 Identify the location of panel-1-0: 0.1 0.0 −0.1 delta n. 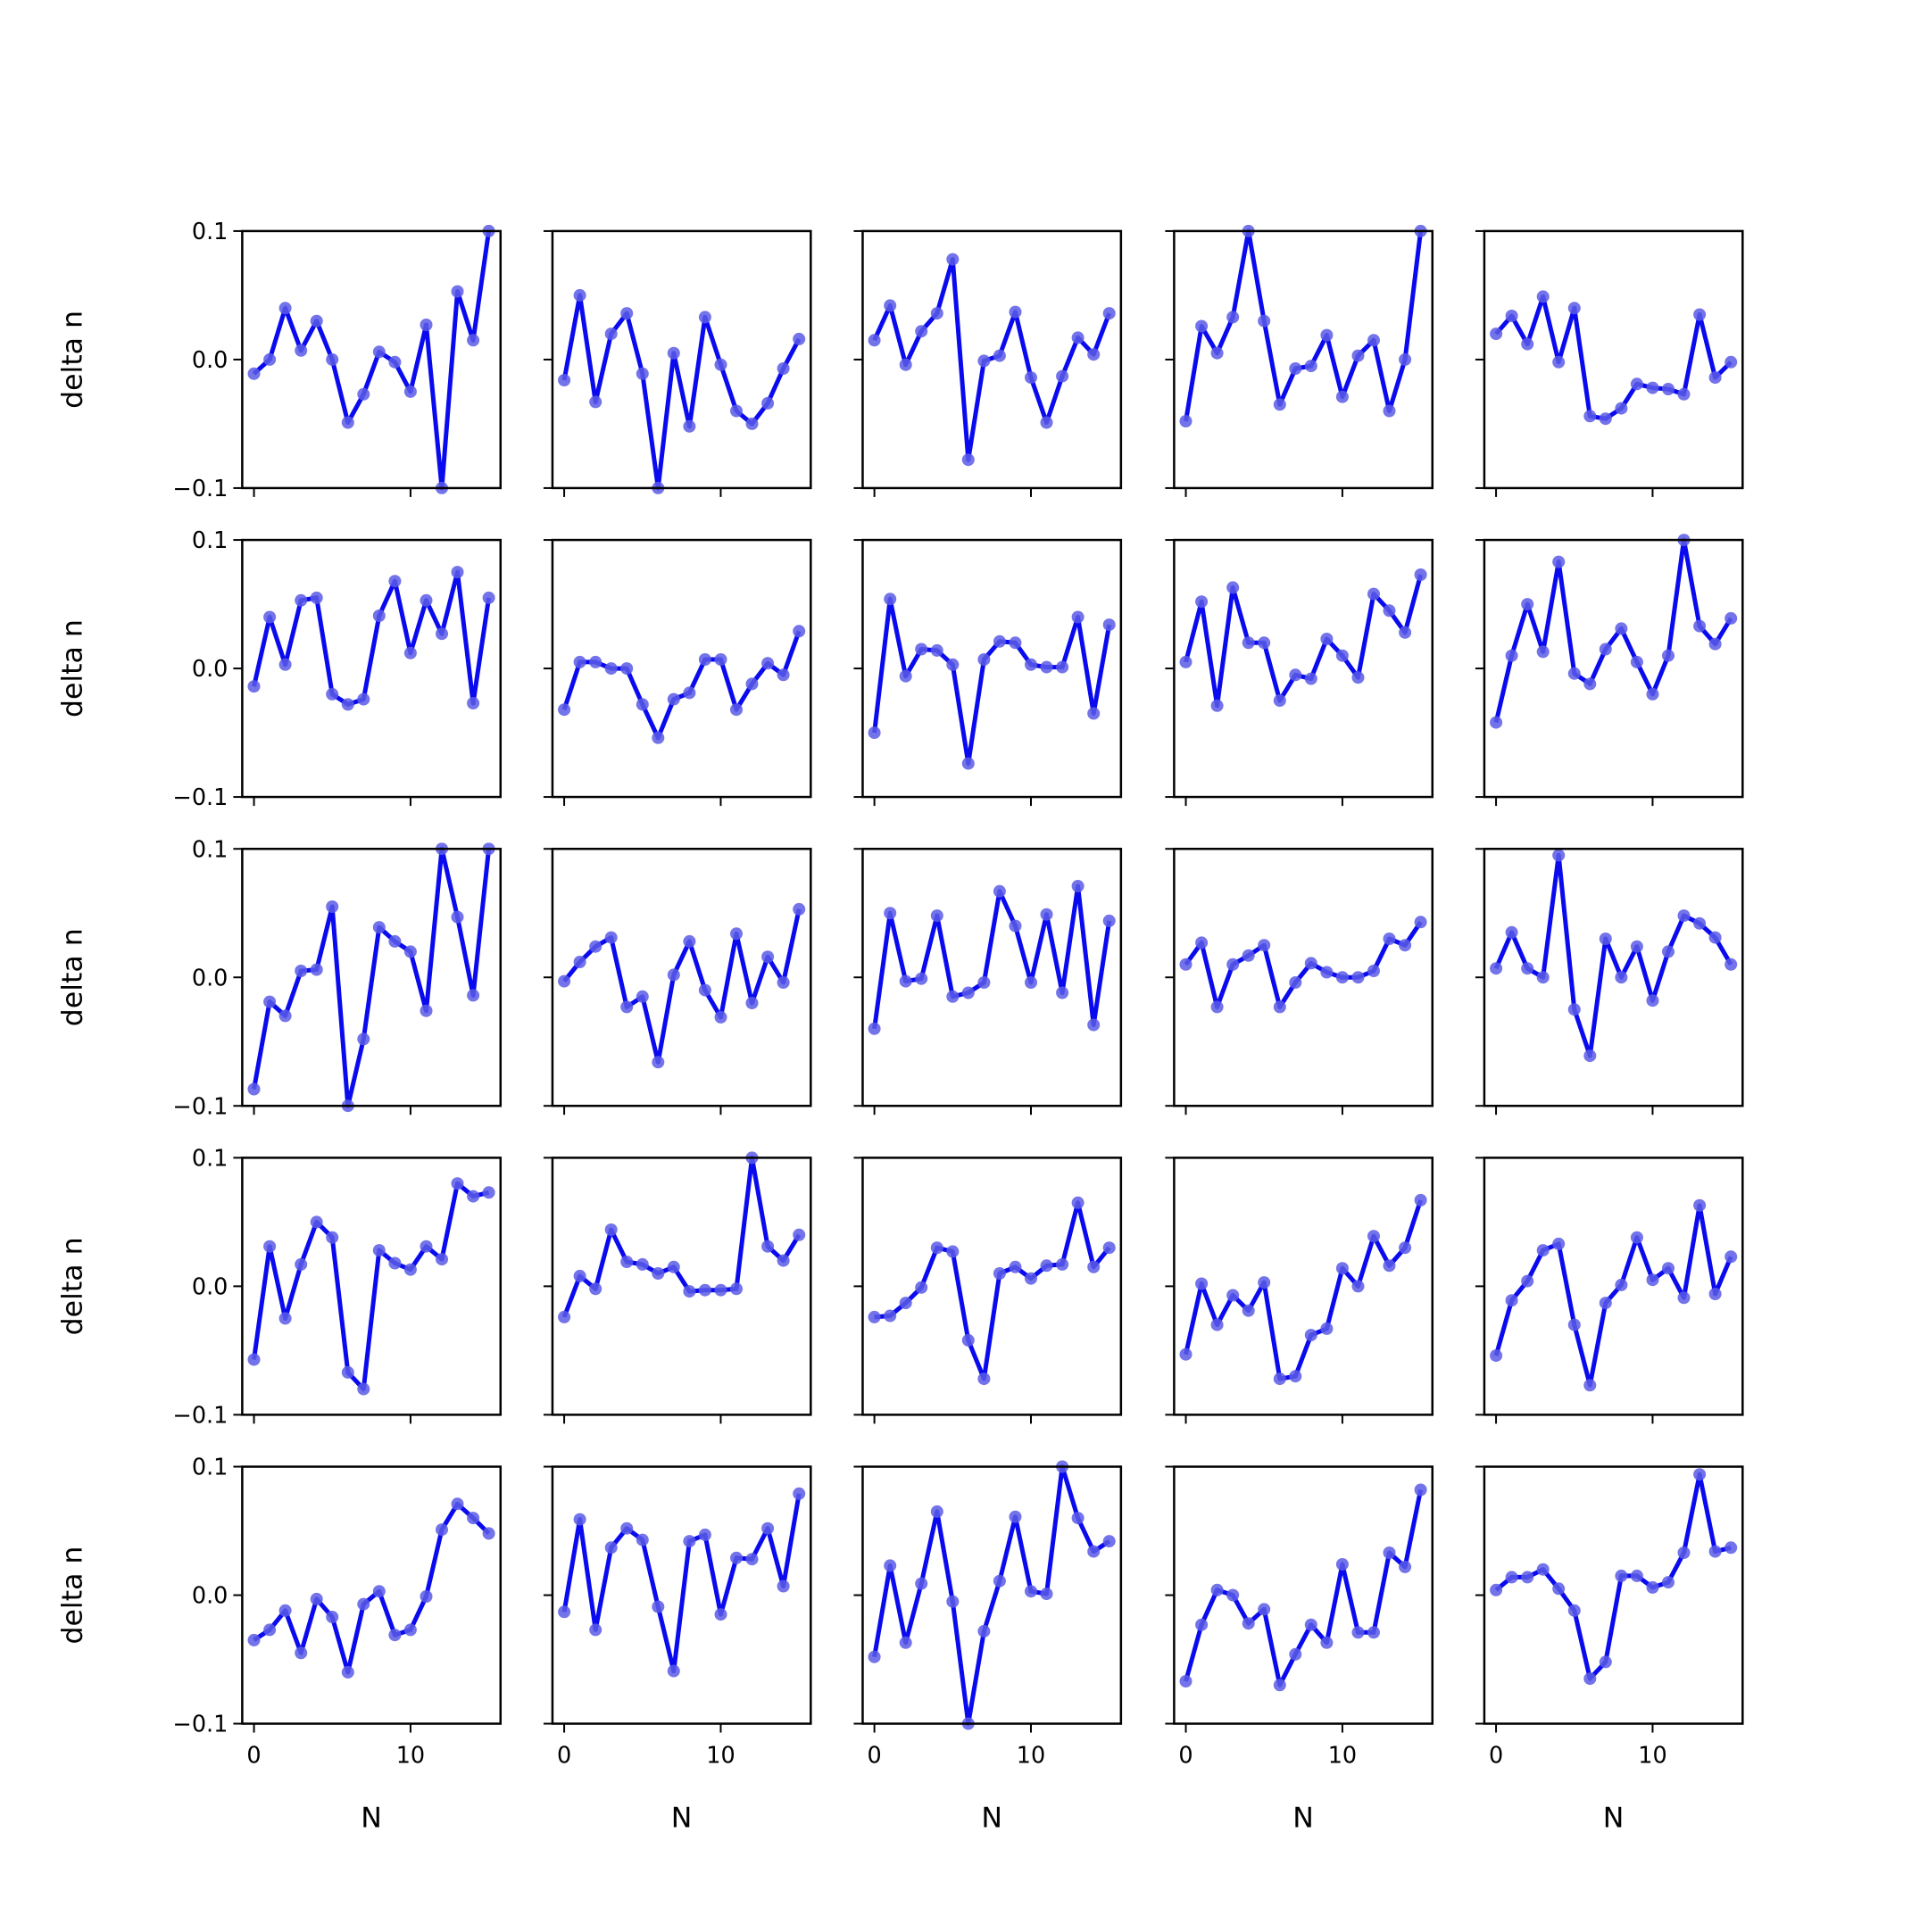
(279, 669).